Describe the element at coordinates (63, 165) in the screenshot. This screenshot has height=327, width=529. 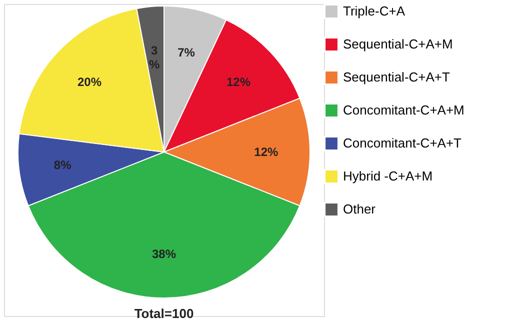
I see `data-label: 8%` at that location.